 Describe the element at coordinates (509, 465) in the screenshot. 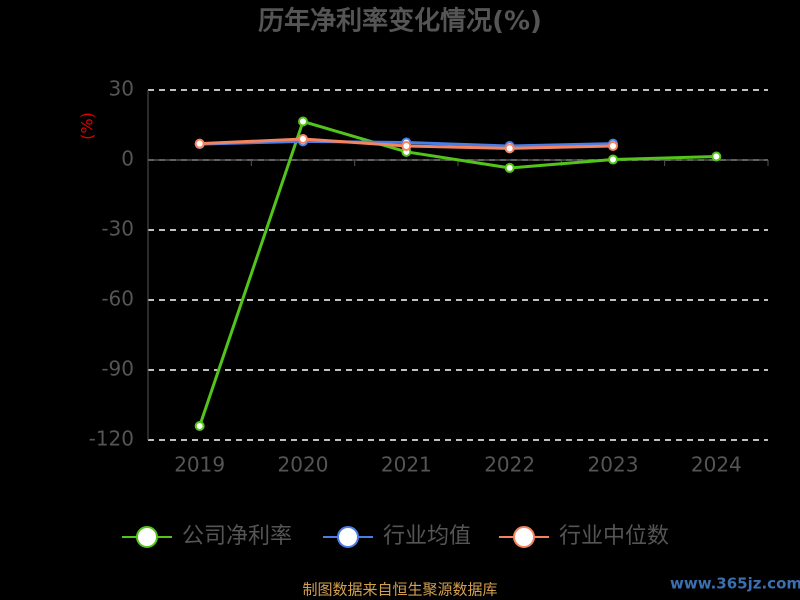

I see `x-tick-label: 2022` at that location.